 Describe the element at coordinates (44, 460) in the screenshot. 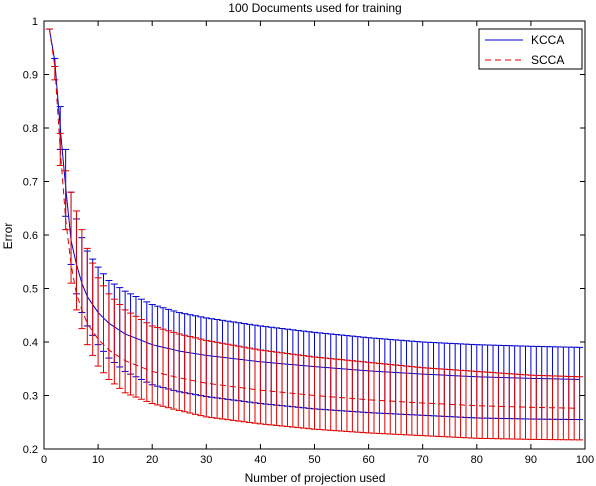

I see `x-tick-label: 0` at that location.